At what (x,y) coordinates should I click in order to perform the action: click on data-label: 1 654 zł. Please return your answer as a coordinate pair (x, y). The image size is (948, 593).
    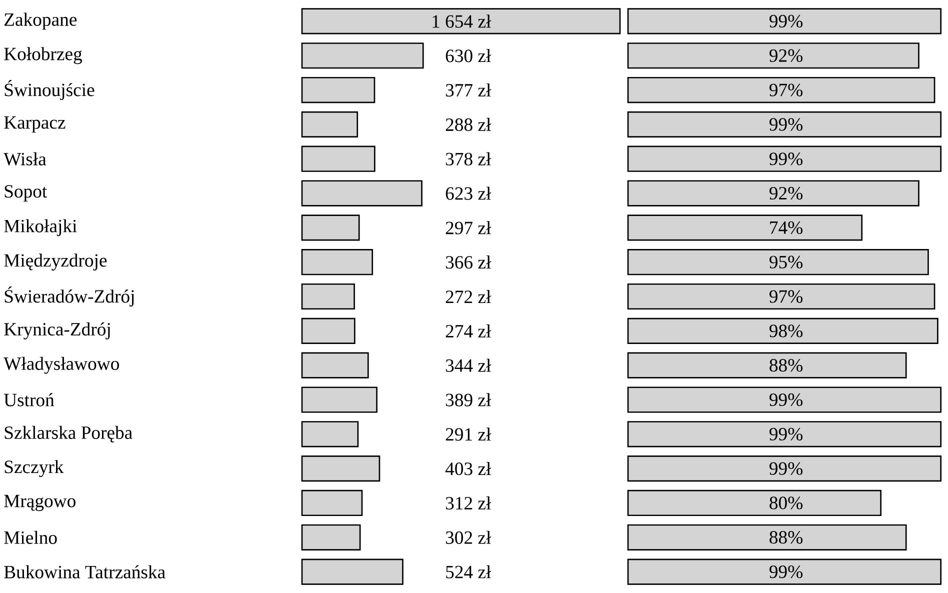
    Looking at the image, I should click on (462, 21).